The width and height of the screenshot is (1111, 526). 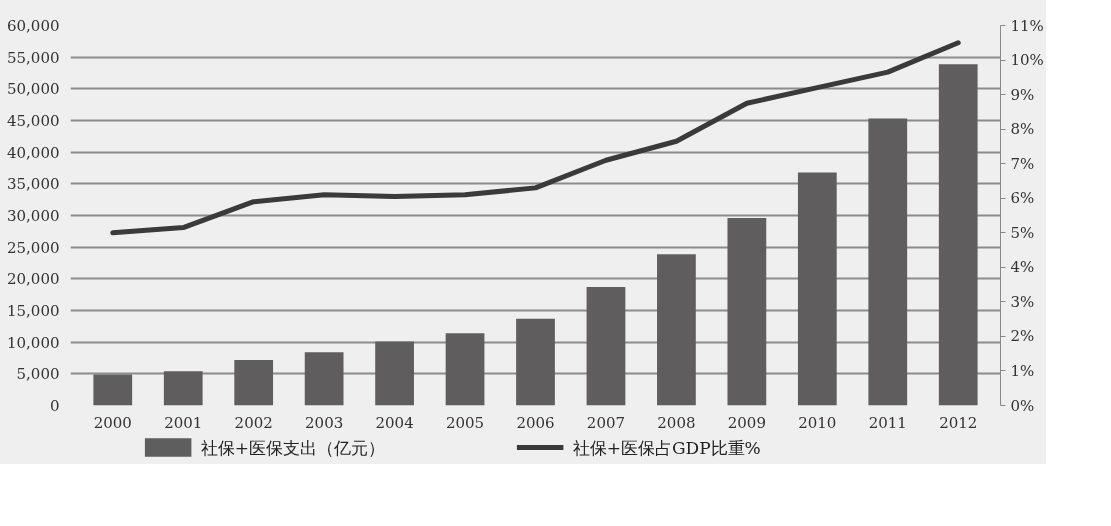 I want to click on x-tick-label: 2003, so click(x=324, y=422).